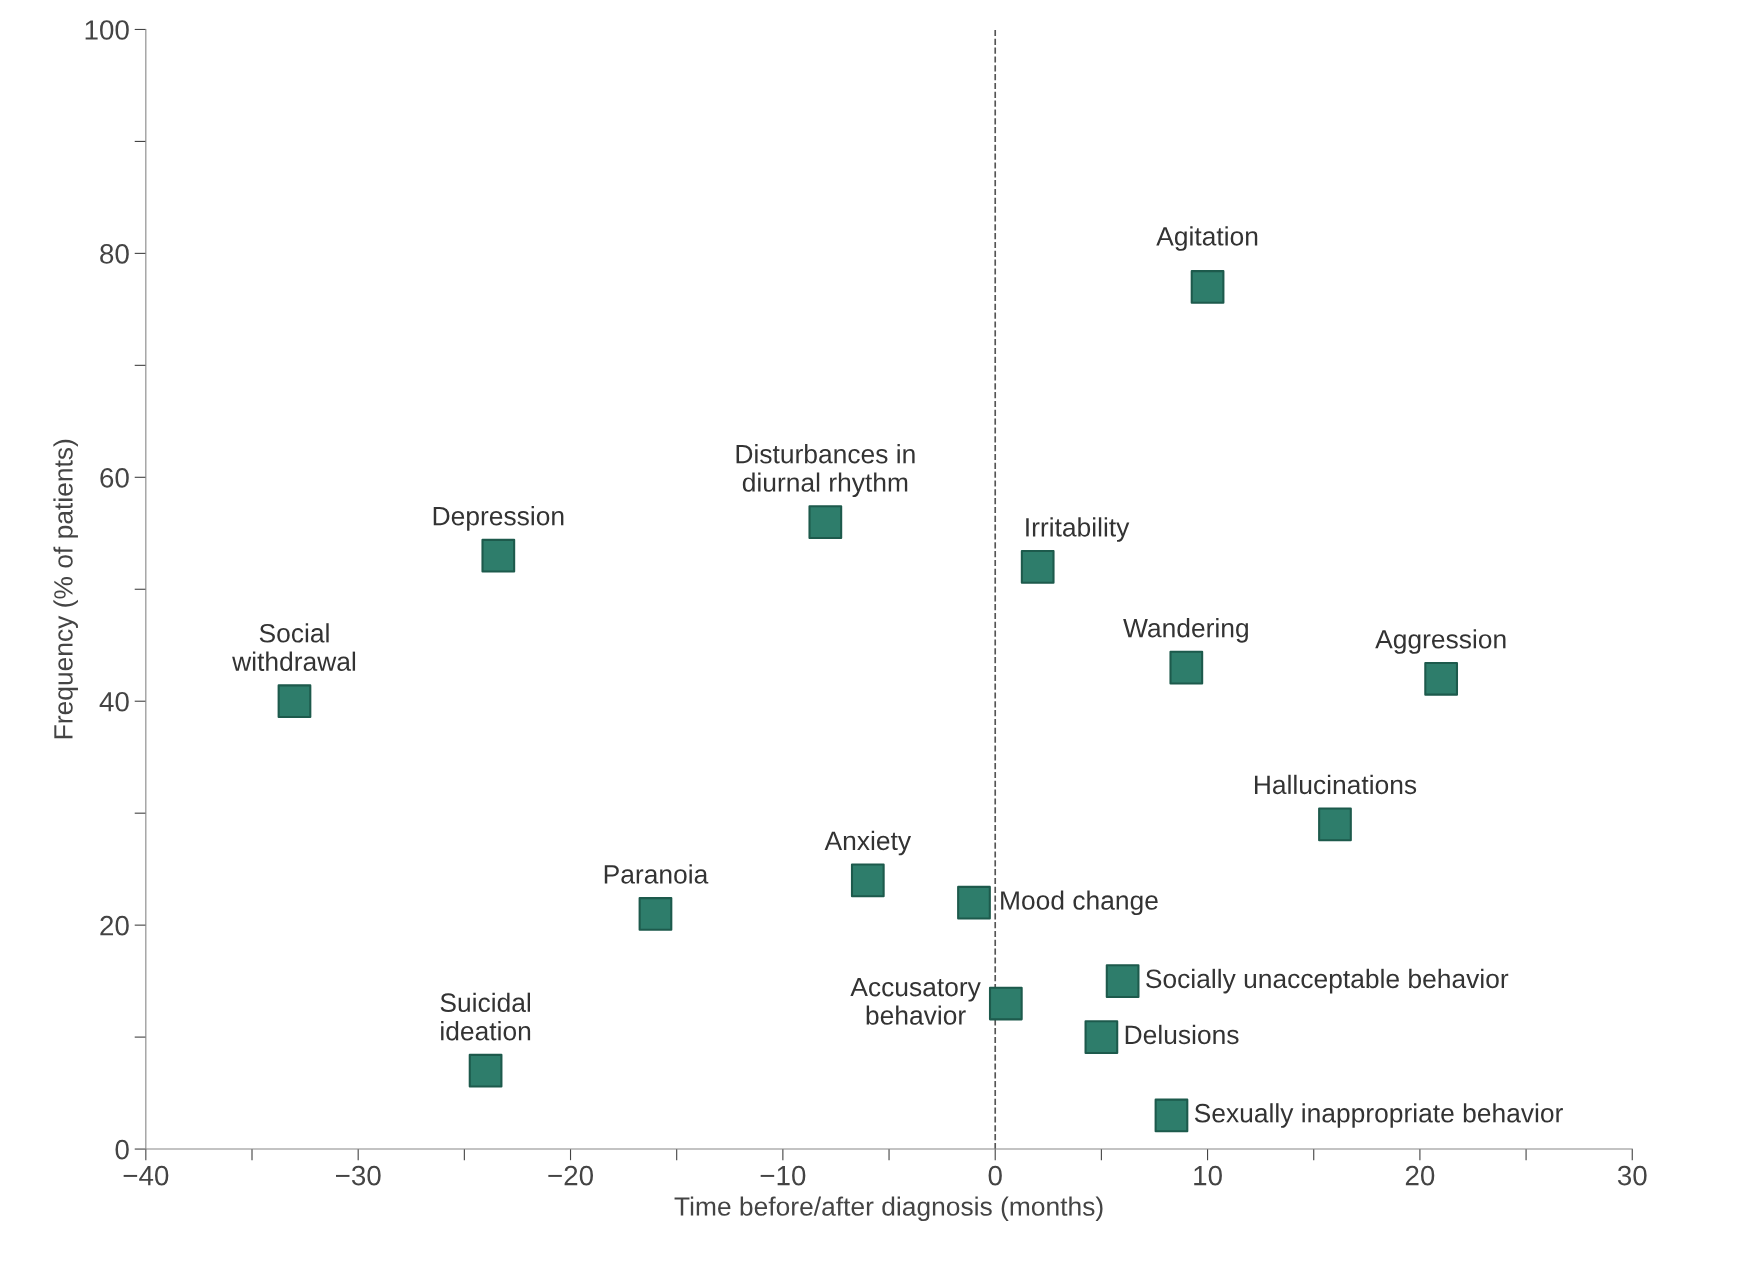 This screenshot has width=1757, height=1281. Describe the element at coordinates (1207, 238) in the screenshot. I see `annotation: Agitation` at that location.